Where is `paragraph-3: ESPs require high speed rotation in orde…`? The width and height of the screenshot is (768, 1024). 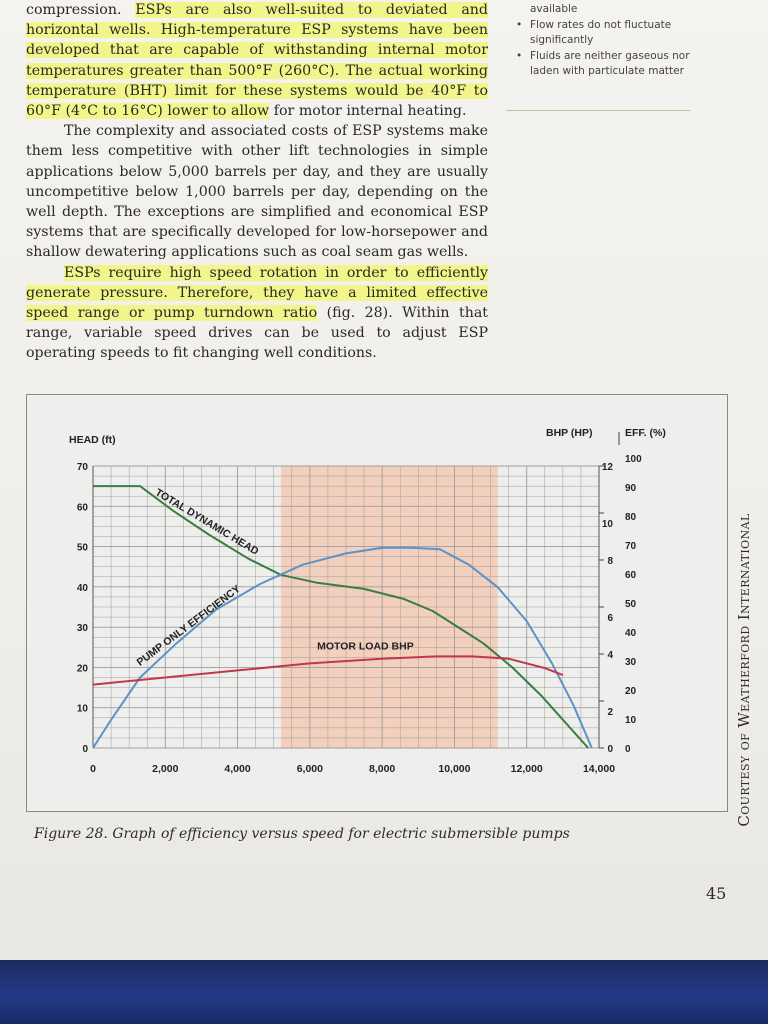 paragraph-3: ESPs require high speed rotation in orde… is located at coordinates (257, 313).